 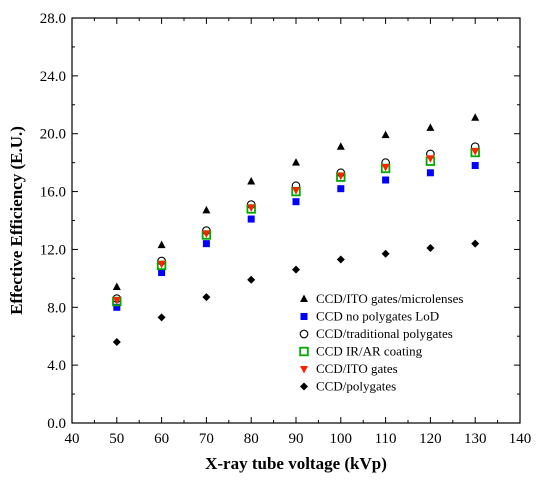 I want to click on x-tick-label: 80, so click(x=251, y=439).